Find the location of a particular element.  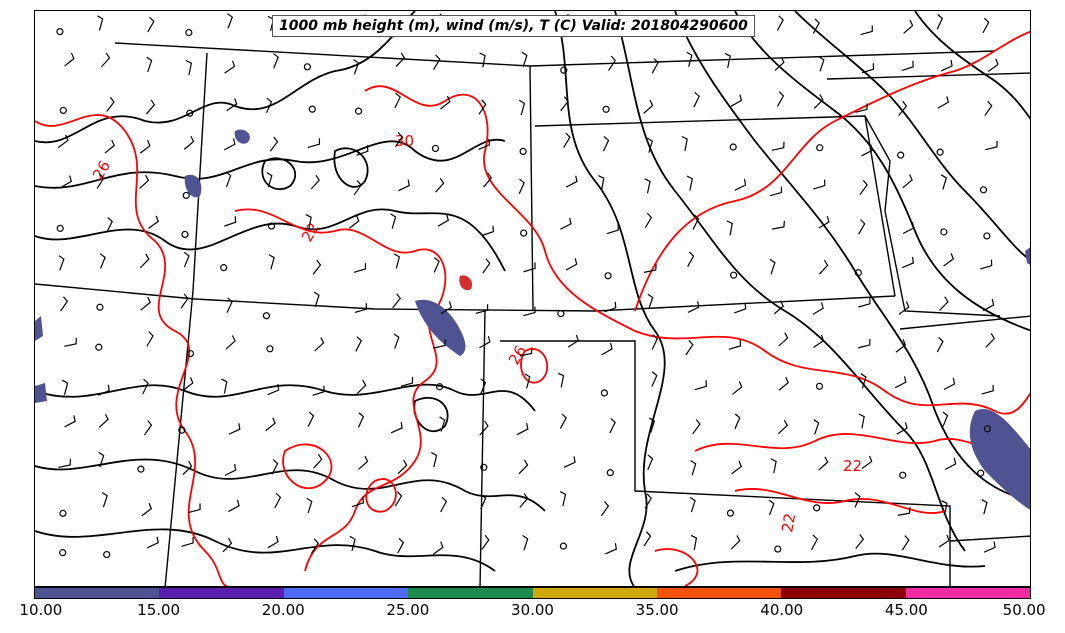

contour-label: 30 is located at coordinates (404, 141).